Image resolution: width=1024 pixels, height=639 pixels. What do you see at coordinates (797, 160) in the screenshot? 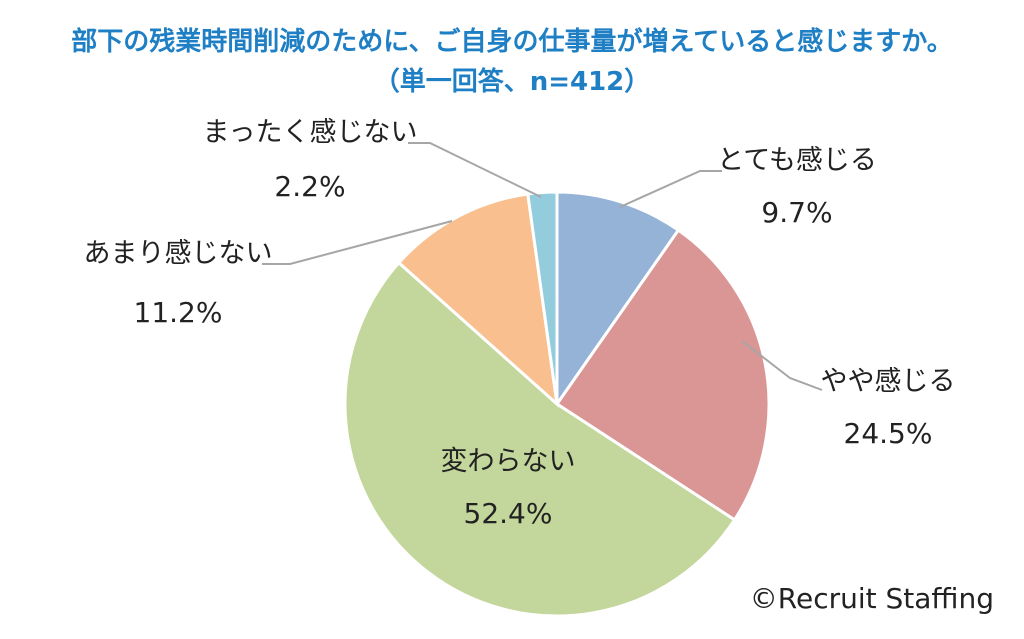
I see `slice-label-1: とても感じる` at bounding box center [797, 160].